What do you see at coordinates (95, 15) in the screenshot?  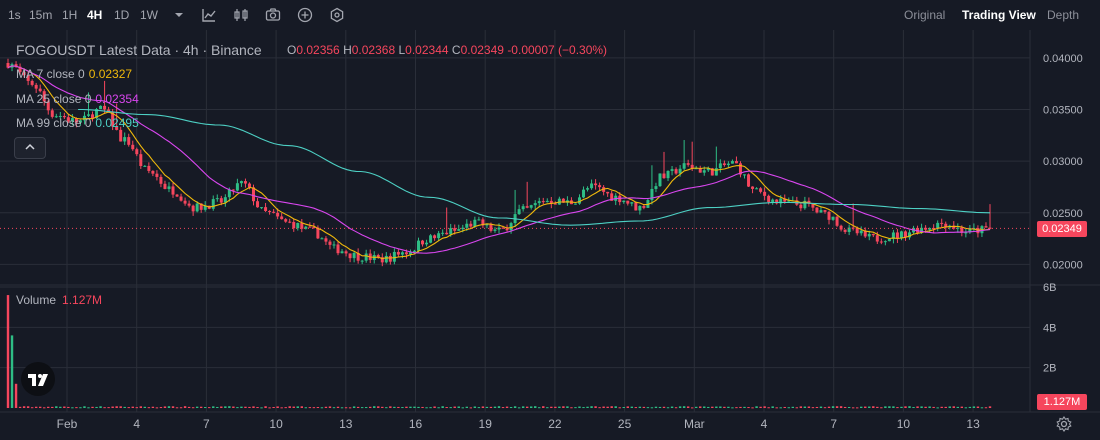 I see `interval-4h: 4H` at bounding box center [95, 15].